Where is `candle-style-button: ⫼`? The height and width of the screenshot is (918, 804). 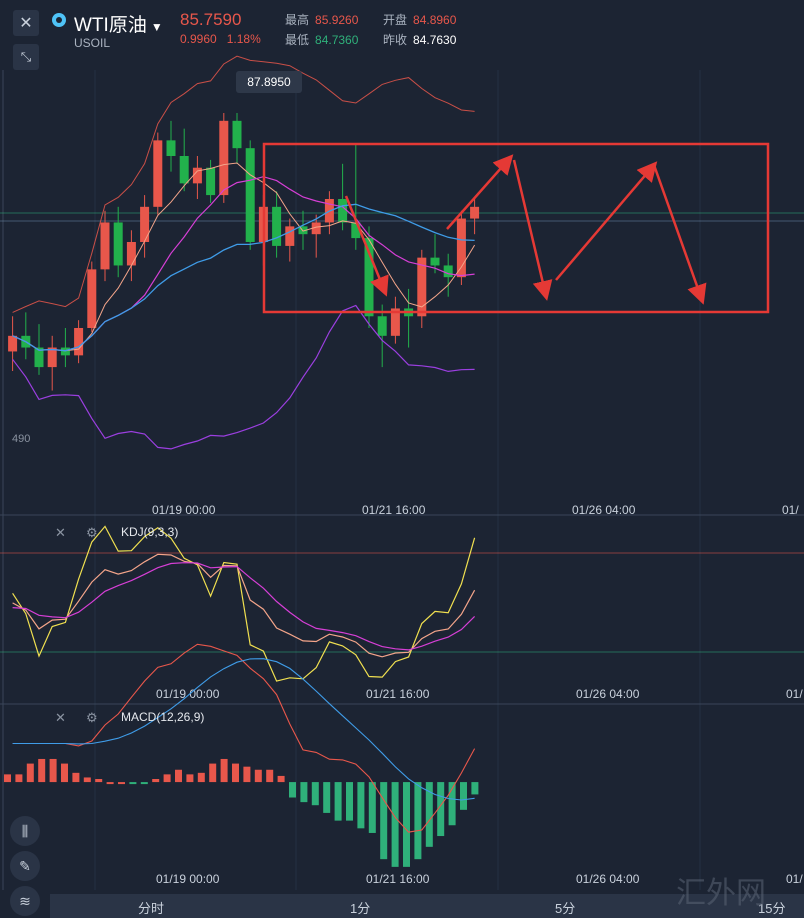 candle-style-button: ⫼ is located at coordinates (25, 831).